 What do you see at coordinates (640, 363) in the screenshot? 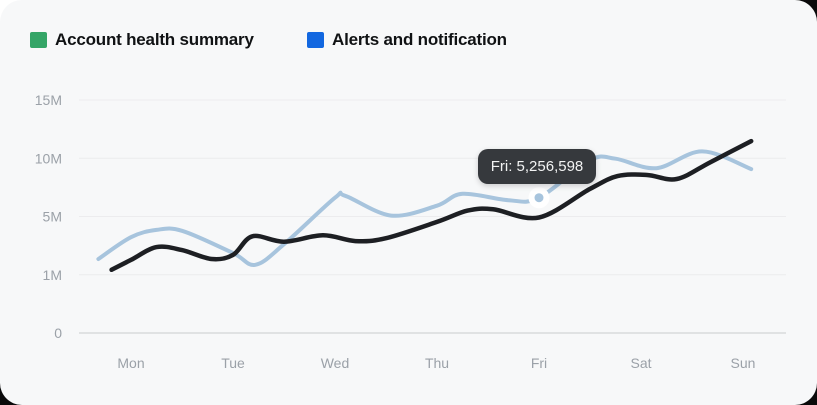
I see `x-axis-tick-label: Sat` at bounding box center [640, 363].